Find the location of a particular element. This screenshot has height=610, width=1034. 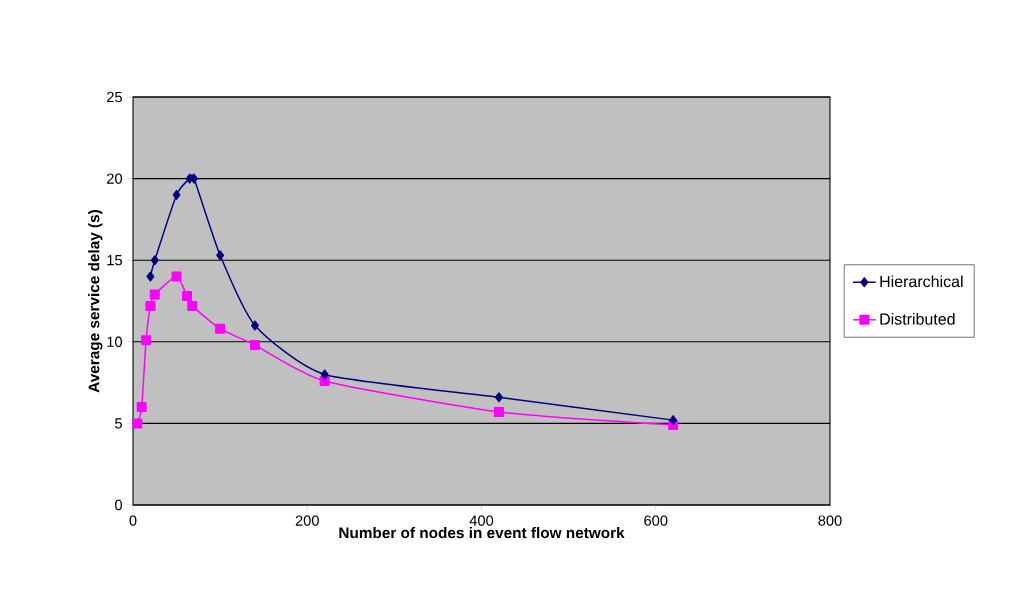

y-tick-label: 25 is located at coordinates (114, 97).